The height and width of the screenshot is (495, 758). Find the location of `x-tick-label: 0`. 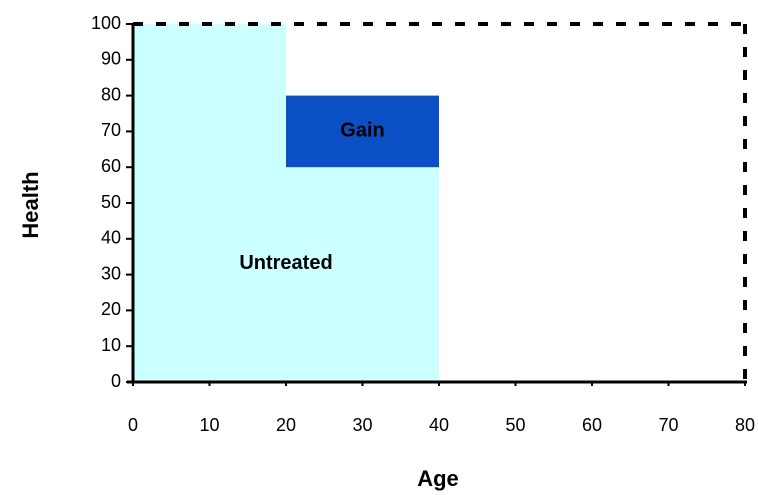

x-tick-label: 0 is located at coordinates (133, 425).